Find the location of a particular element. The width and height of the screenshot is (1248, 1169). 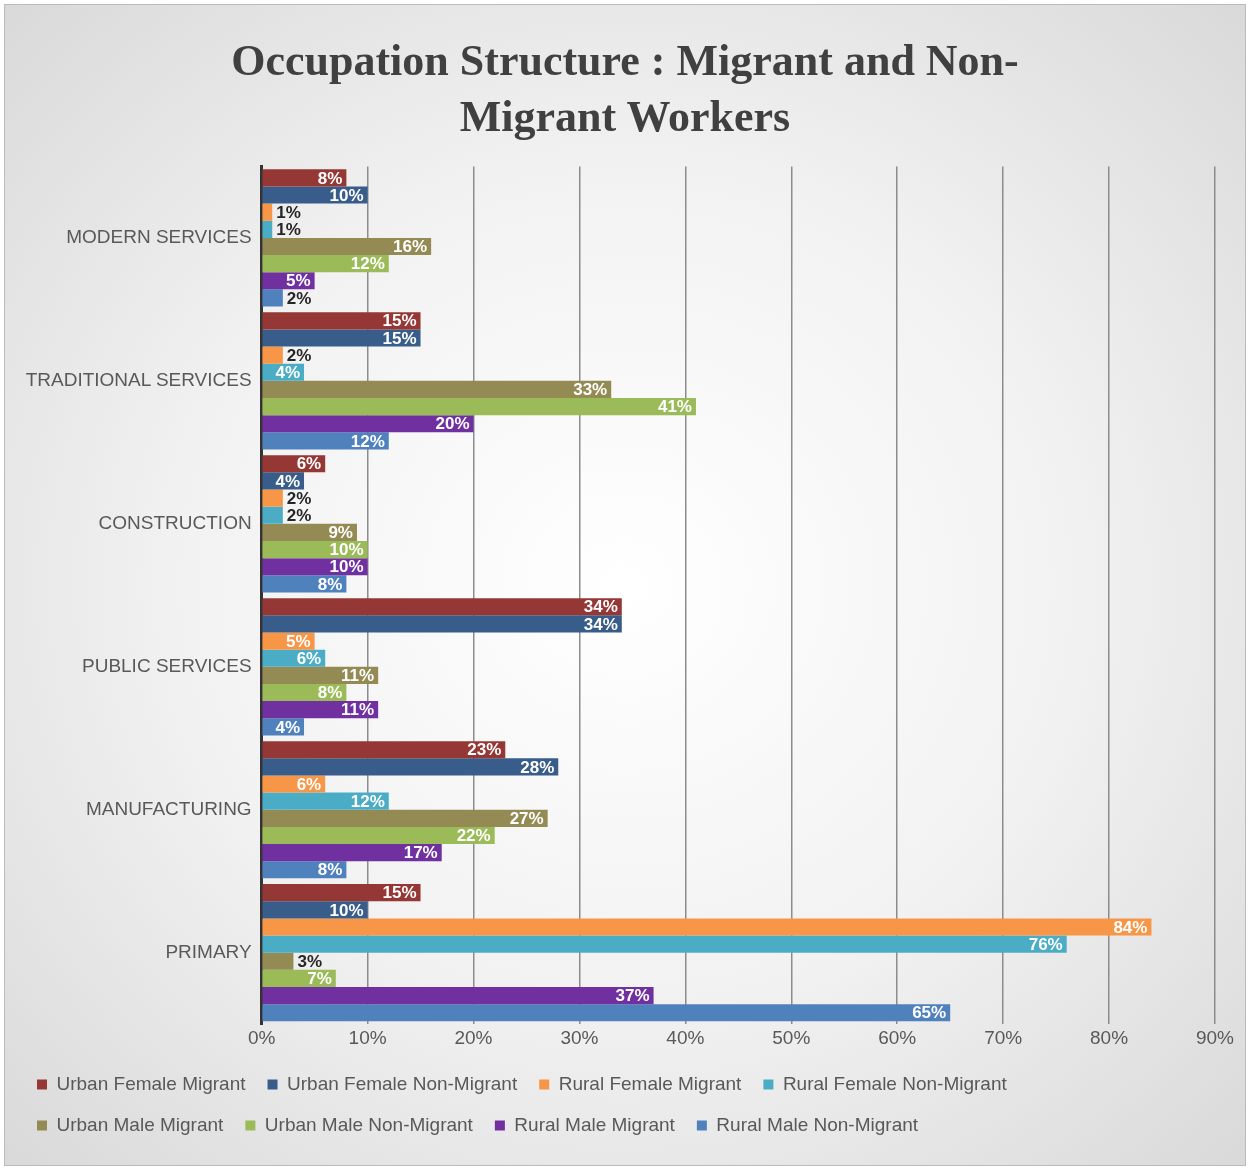

legend-label: Urban Male Non-Migrant is located at coordinates (369, 1124).